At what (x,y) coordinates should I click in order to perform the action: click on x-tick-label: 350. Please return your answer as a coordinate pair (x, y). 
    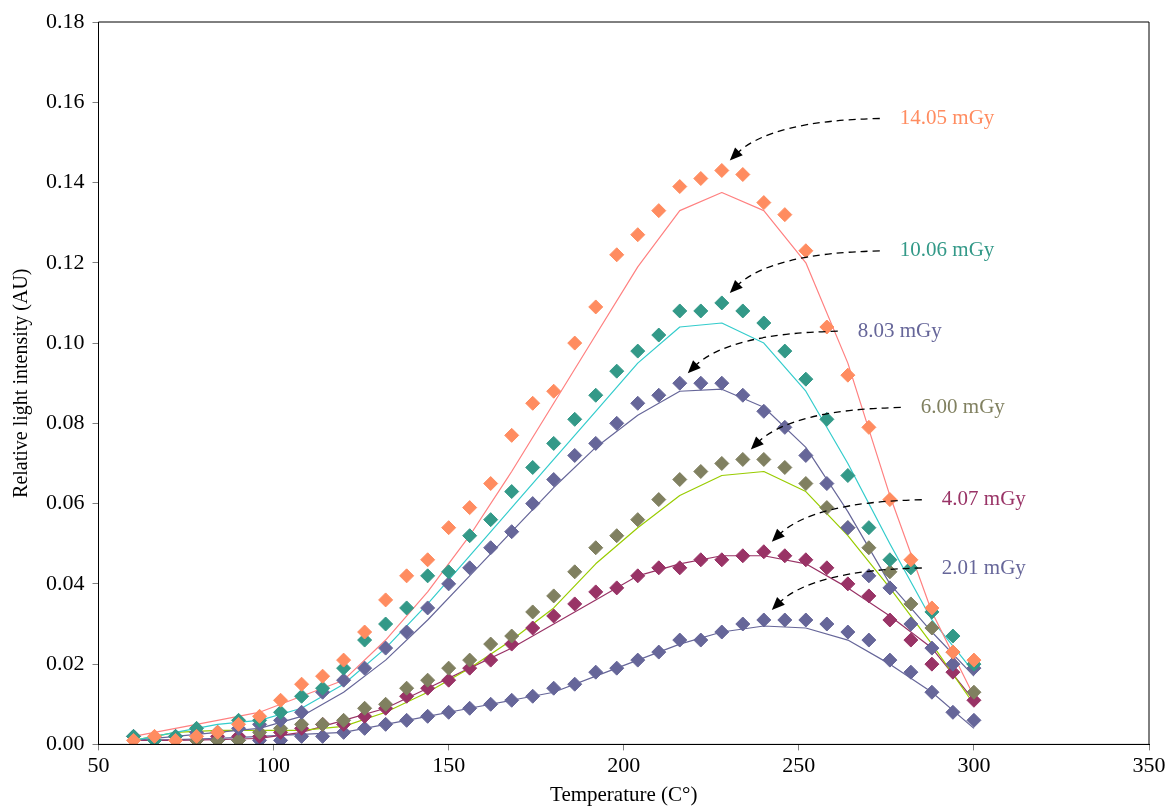
    Looking at the image, I should click on (1149, 765).